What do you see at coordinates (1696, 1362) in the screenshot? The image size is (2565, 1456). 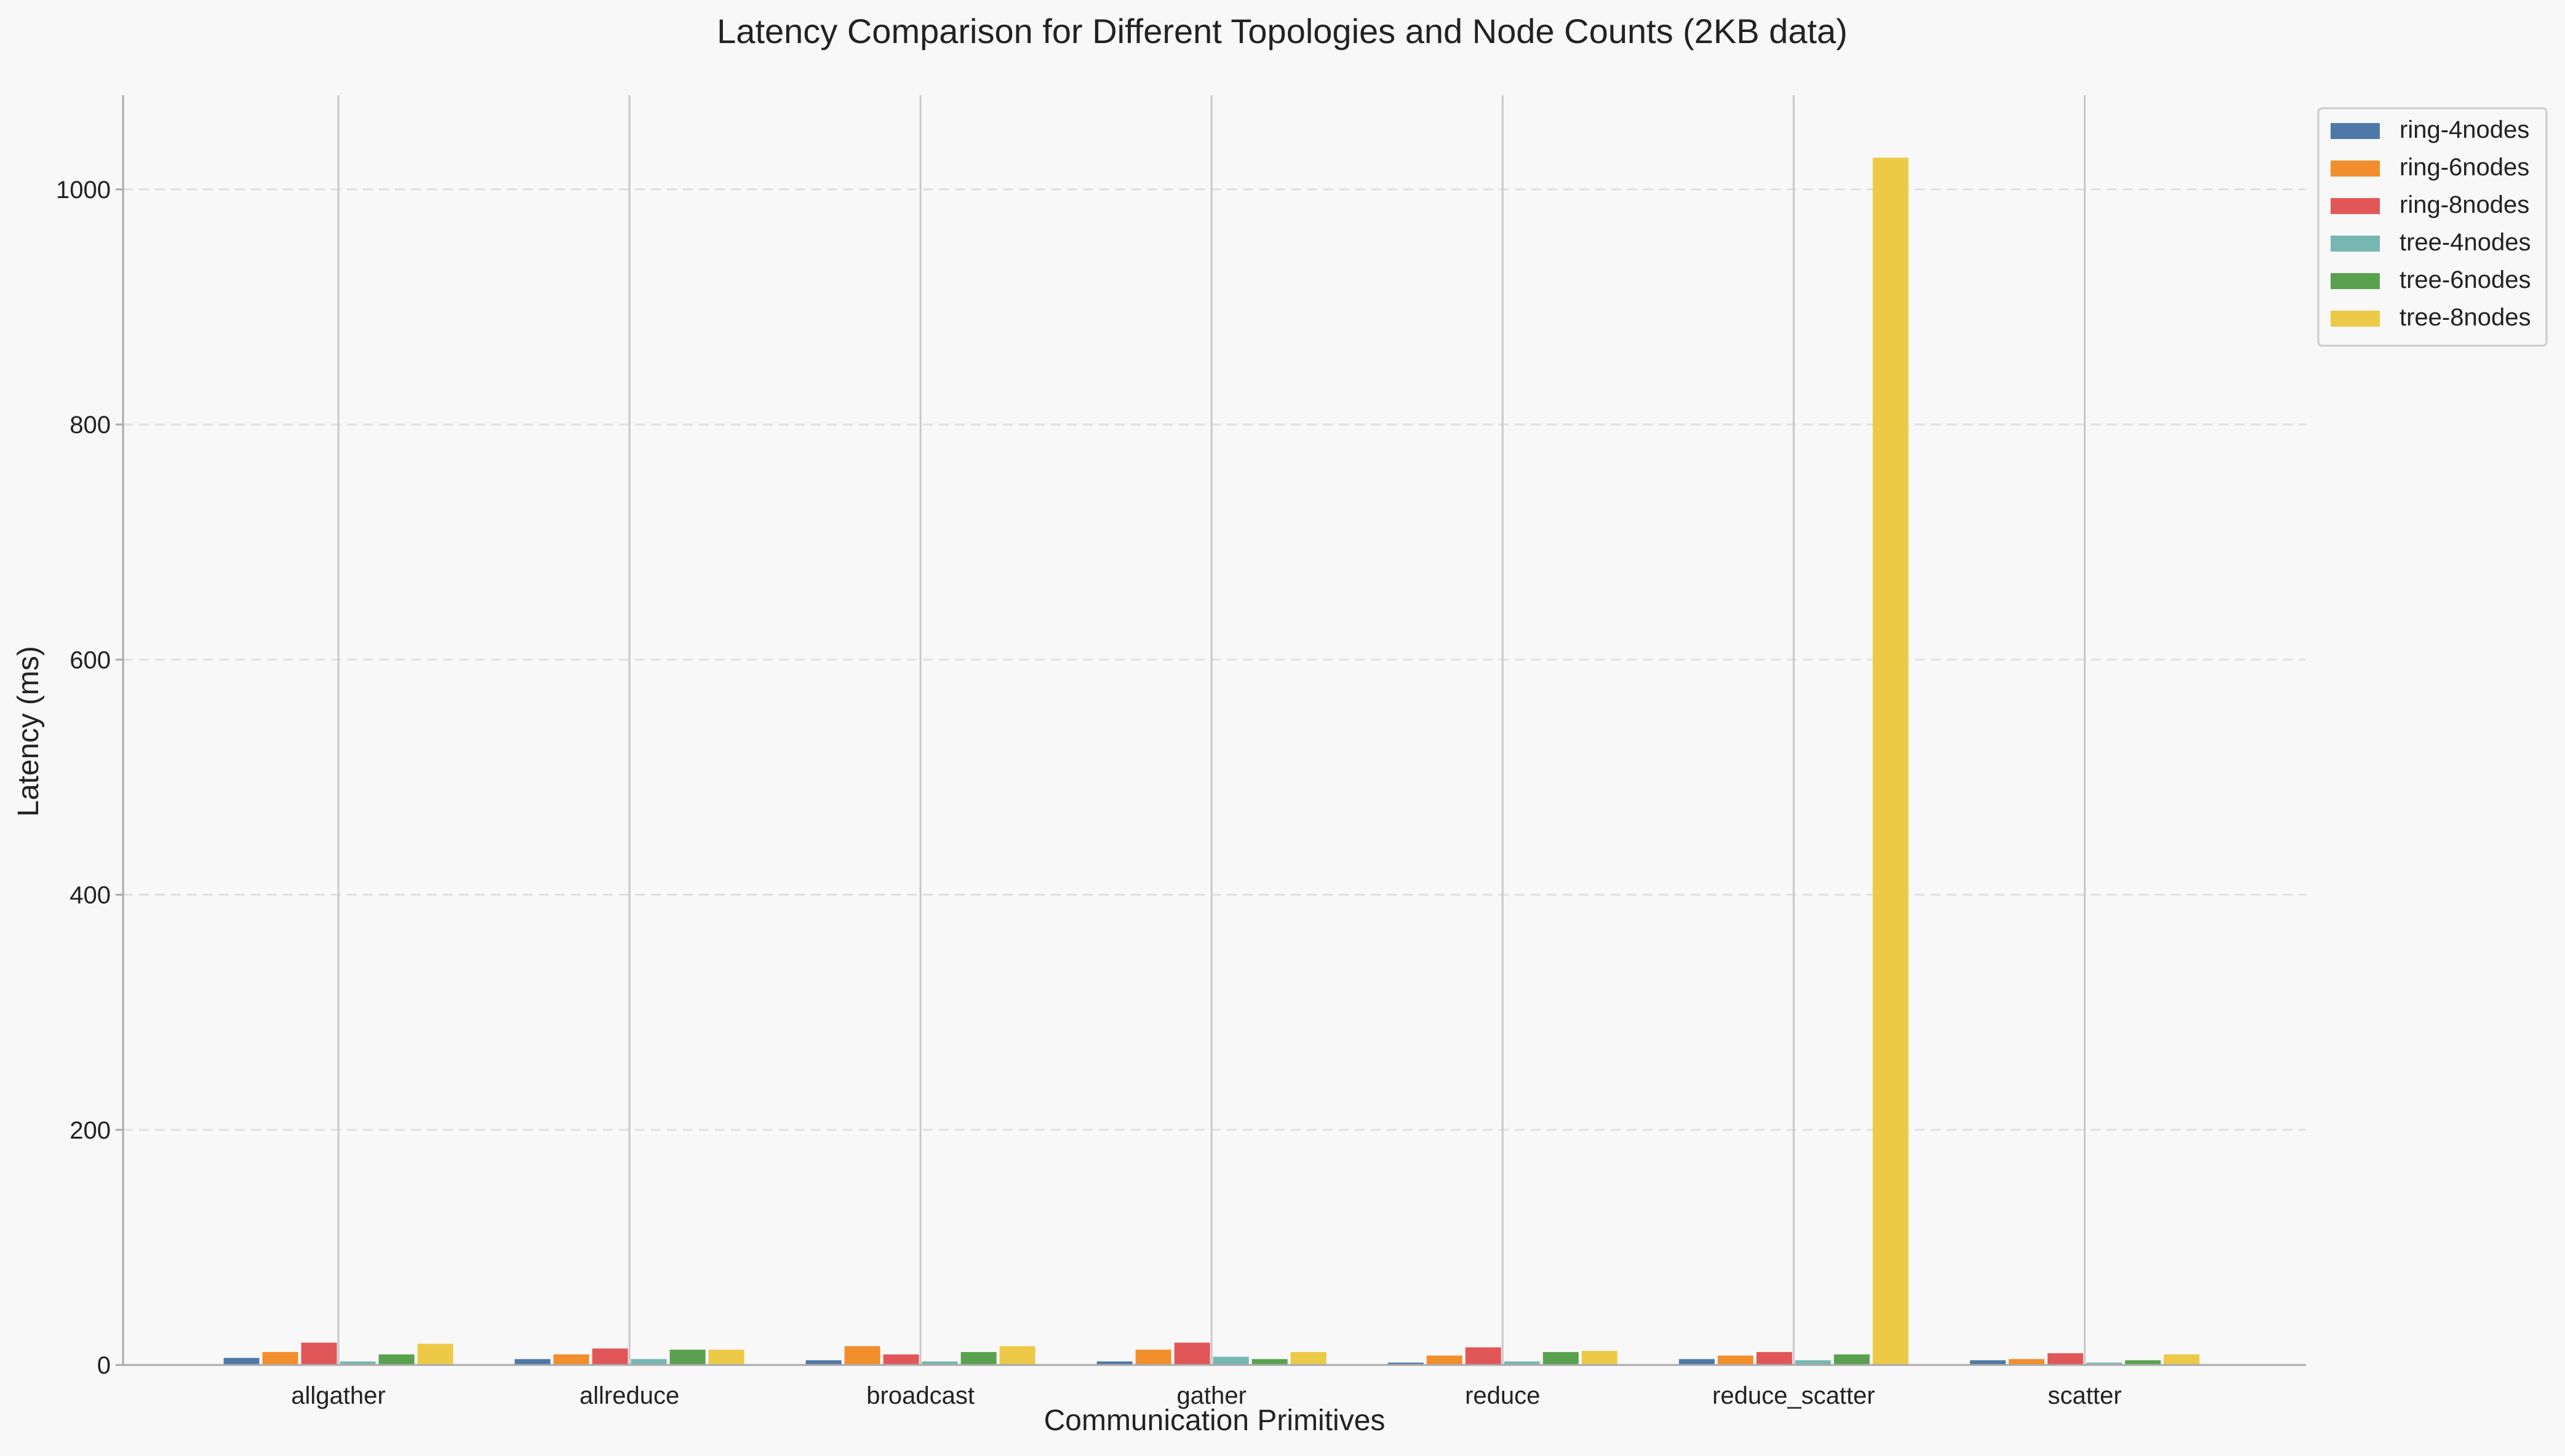 I see `bar-ring-4nodes-reduce_scatter` at bounding box center [1696, 1362].